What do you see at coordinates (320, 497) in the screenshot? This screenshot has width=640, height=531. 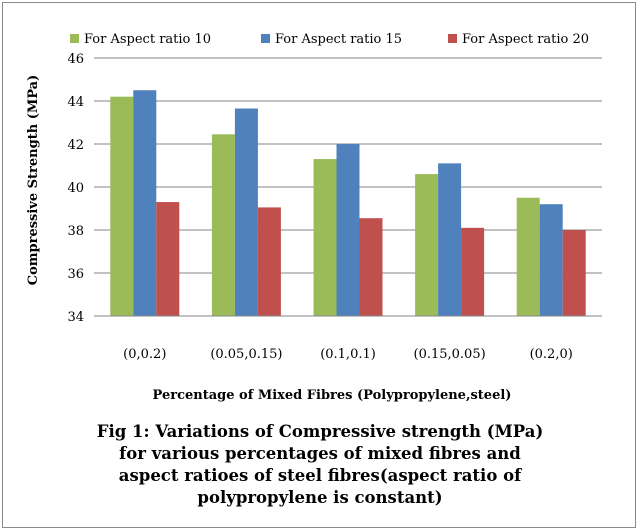 I see `caption-line-4: polypropylene is constant)` at bounding box center [320, 497].